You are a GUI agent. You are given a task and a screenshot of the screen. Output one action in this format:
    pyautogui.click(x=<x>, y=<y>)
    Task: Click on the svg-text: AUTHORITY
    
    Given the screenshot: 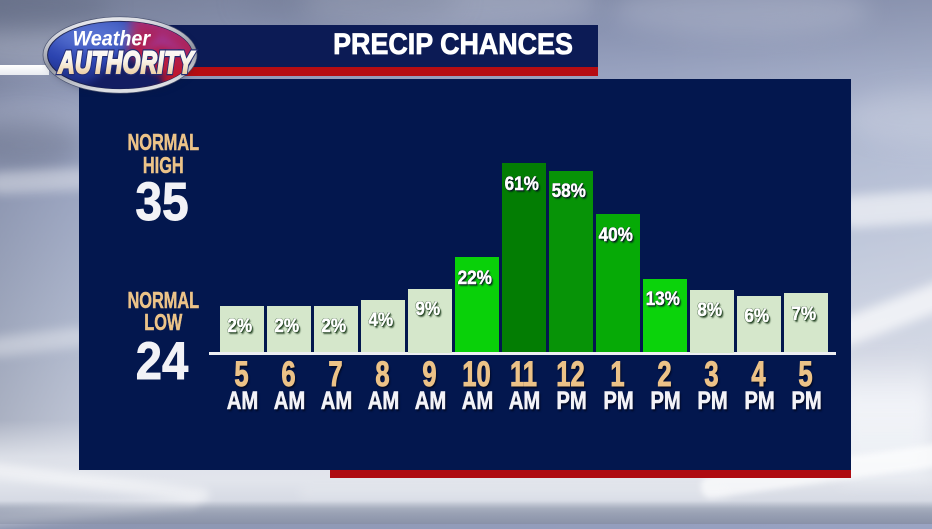 What is the action you would take?
    pyautogui.click(x=126, y=62)
    